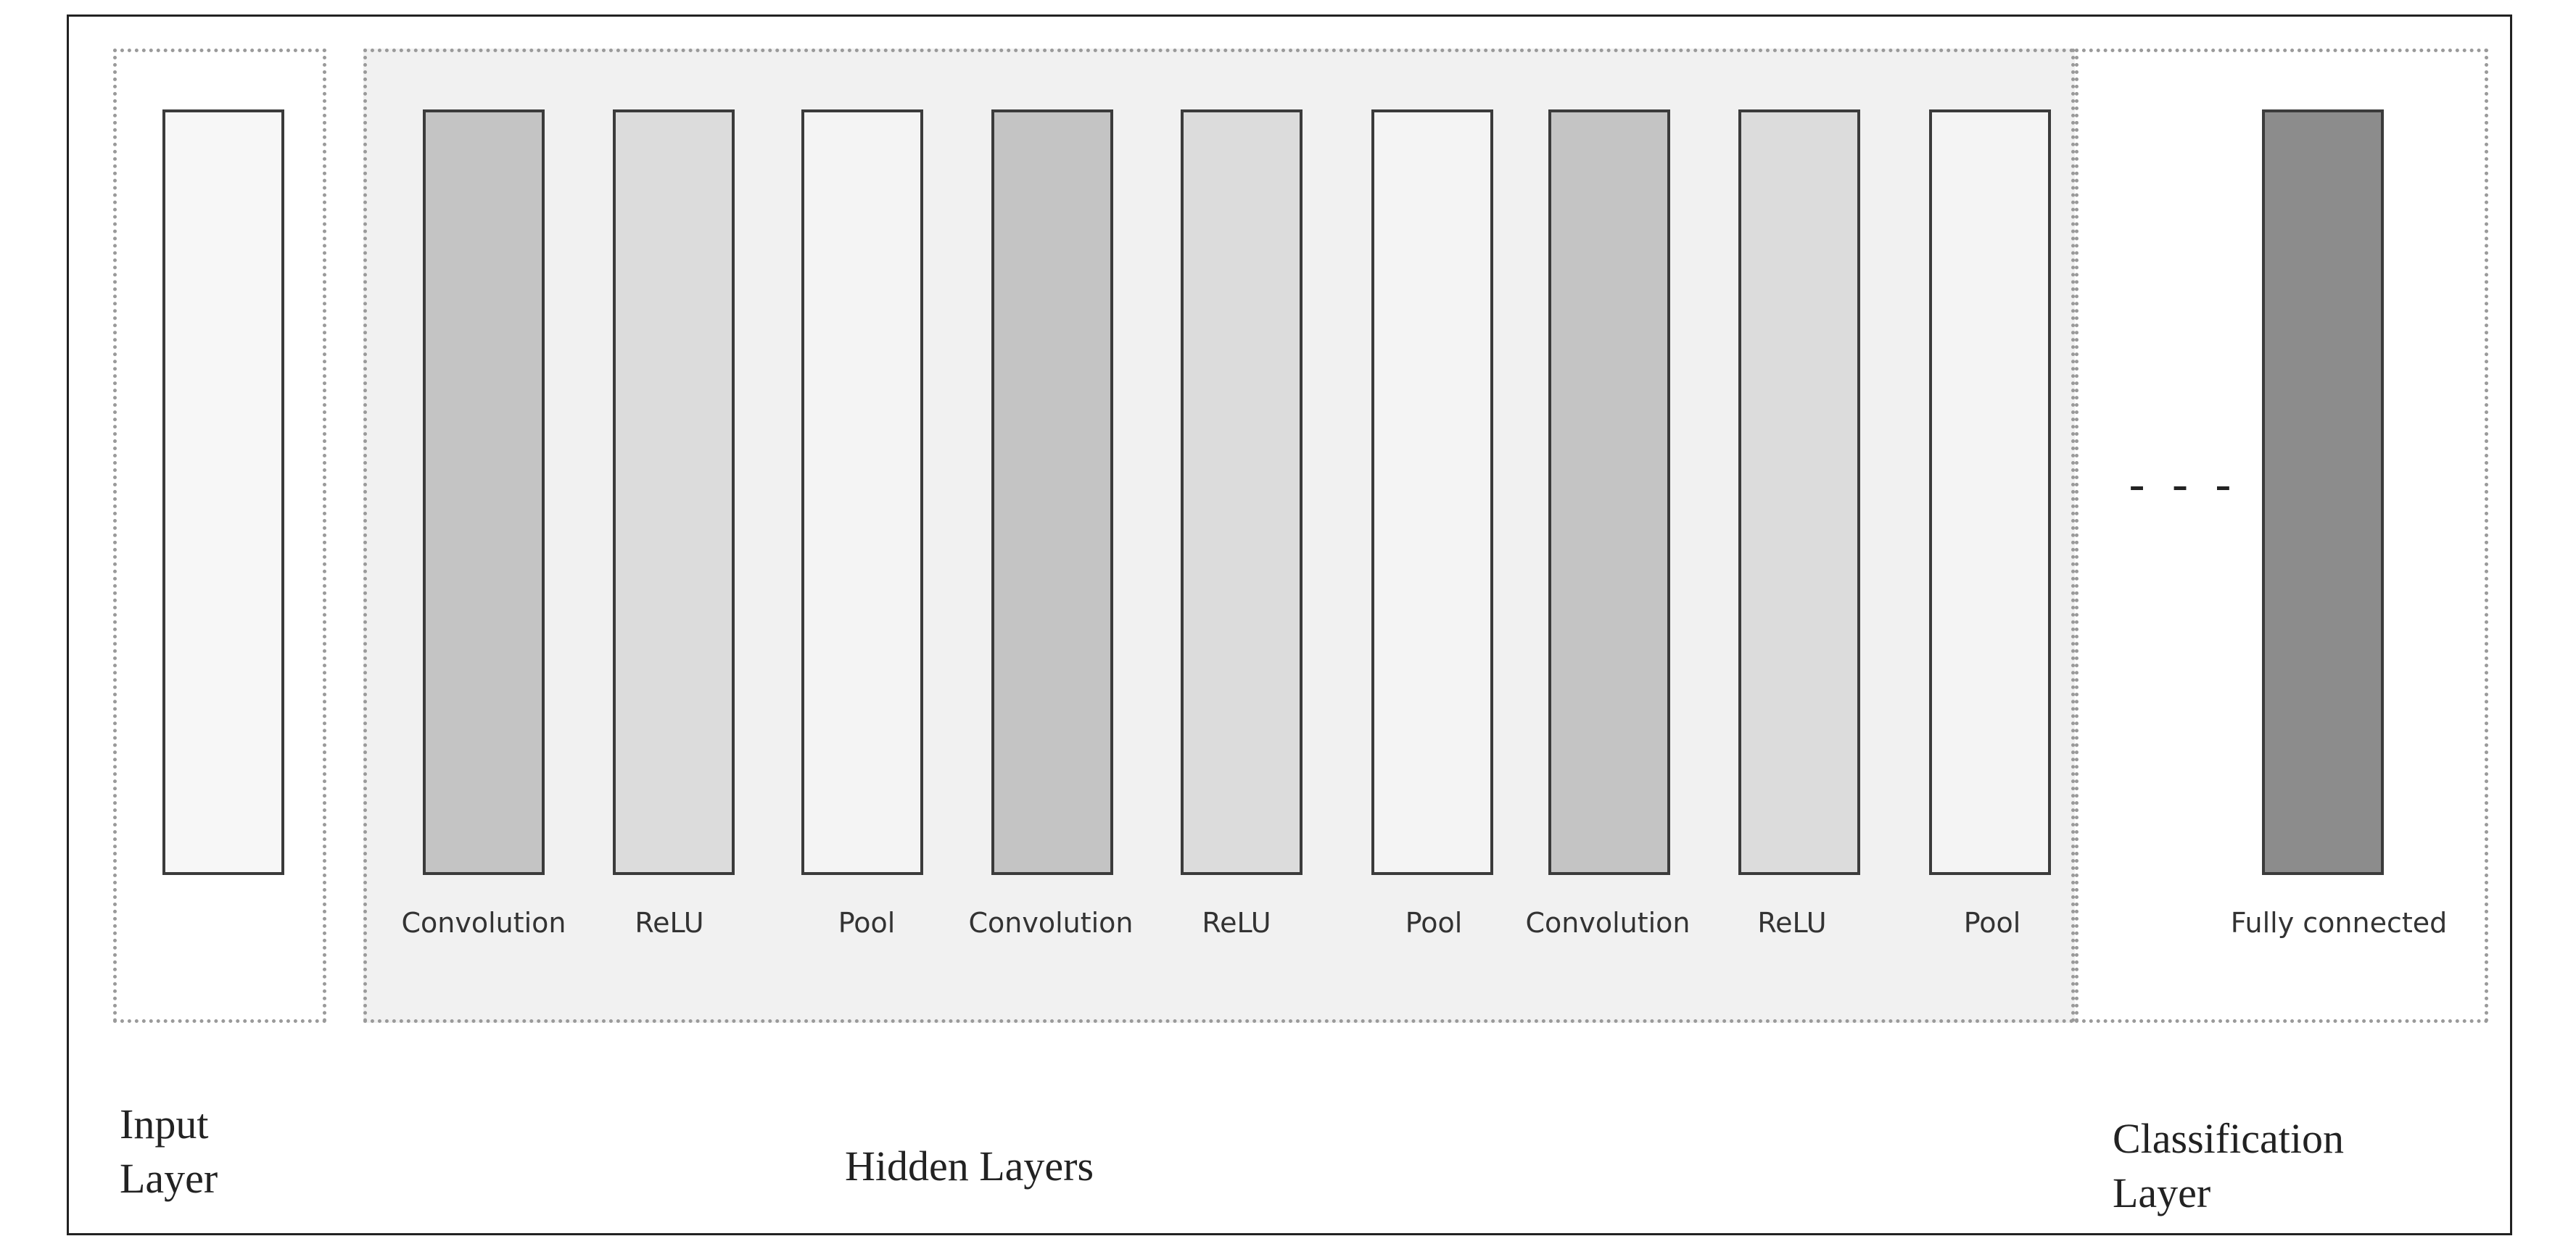 The image size is (2576, 1244). Describe the element at coordinates (867, 923) in the screenshot. I see `layer-label-pool-1: Pool` at that location.